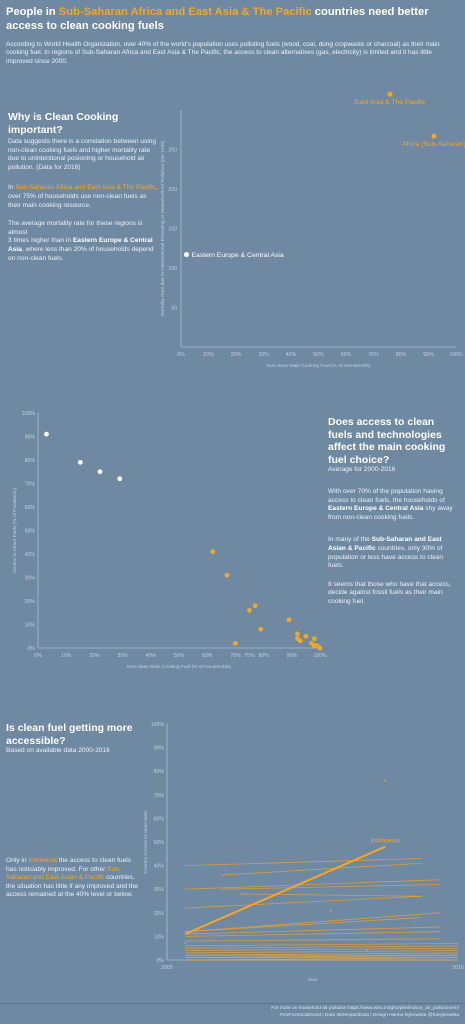 Image resolution: width=465 pixels, height=1024 pixels. Describe the element at coordinates (386, 841) in the screenshot. I see `series-label-indonesia: Indonesia` at that location.